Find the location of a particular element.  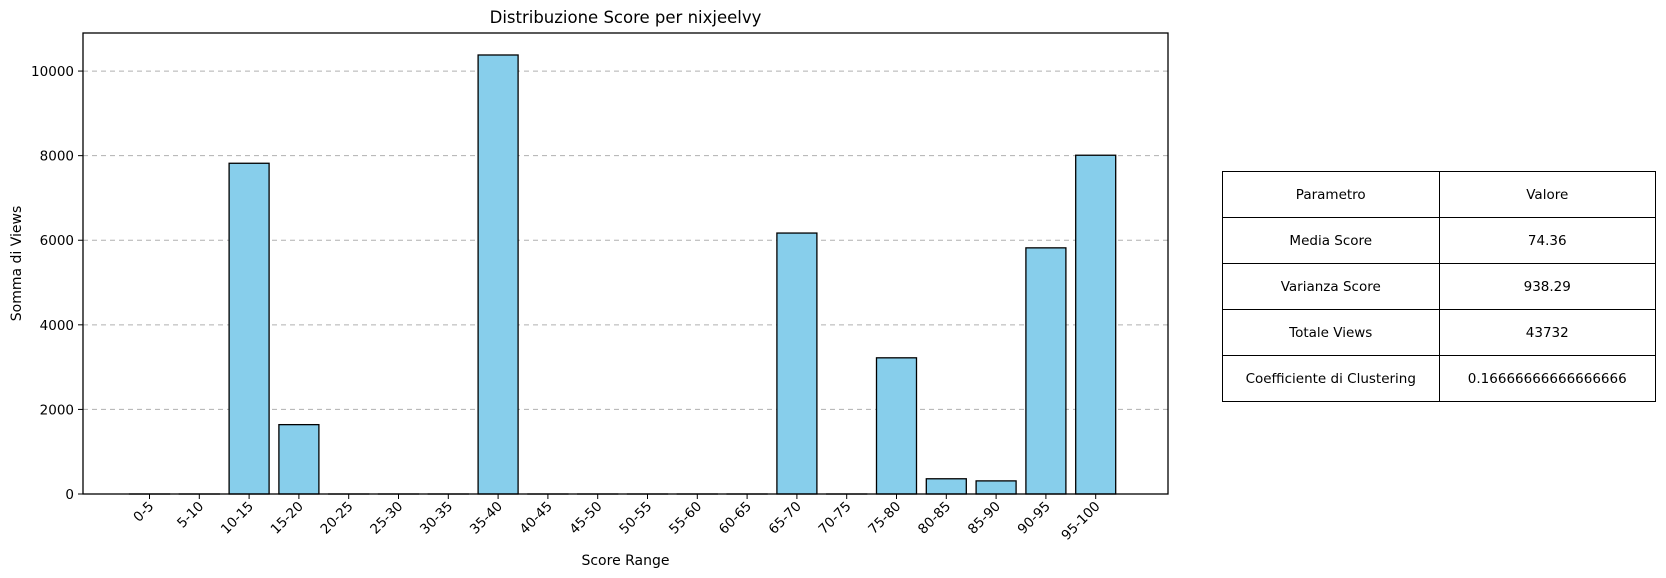

table-cell-value: 43732 is located at coordinates (1547, 332).